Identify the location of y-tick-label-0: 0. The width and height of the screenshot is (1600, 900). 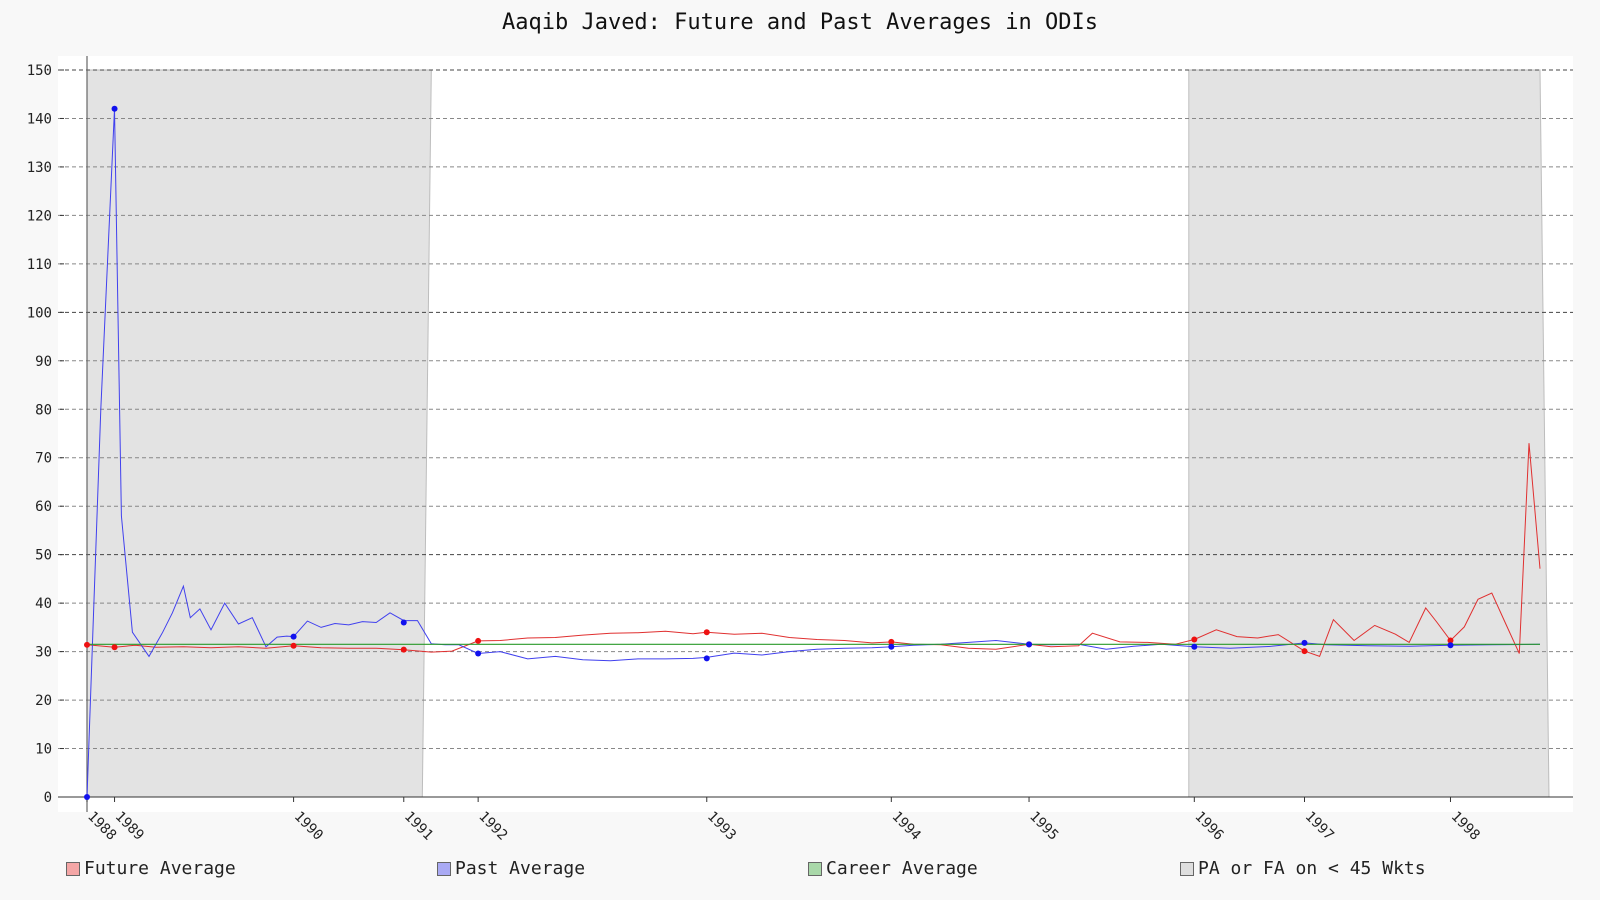
(48, 798).